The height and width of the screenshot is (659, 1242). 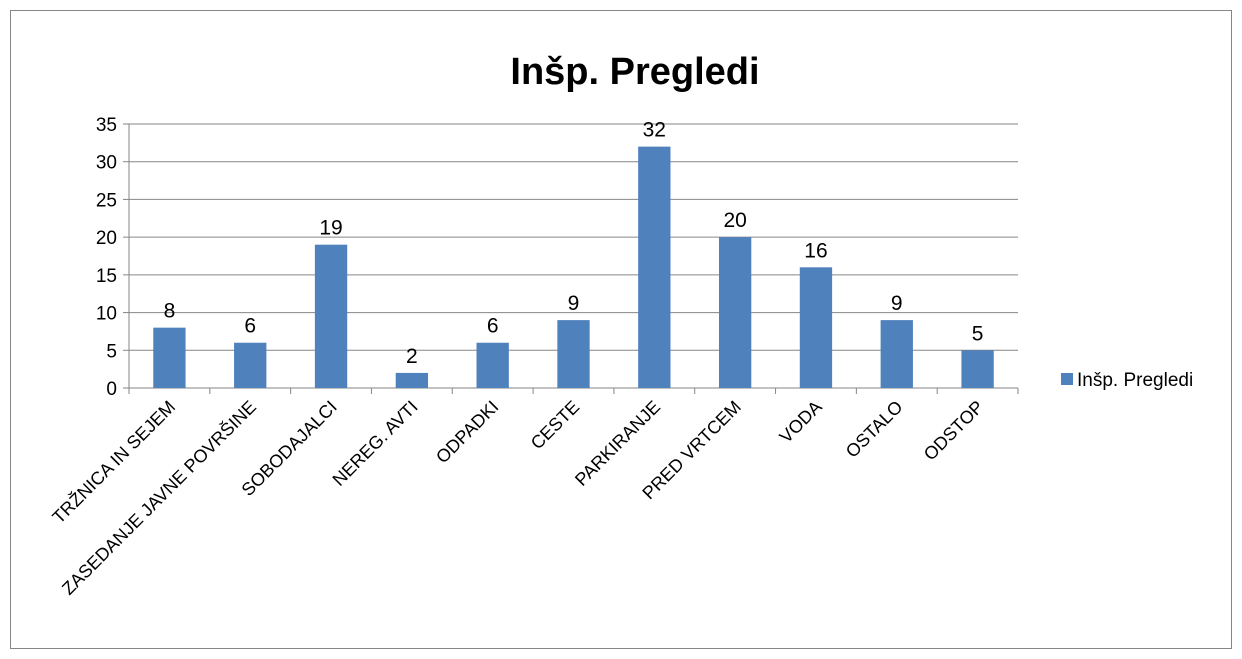 What do you see at coordinates (801, 422) in the screenshot?
I see `category-label: VODA` at bounding box center [801, 422].